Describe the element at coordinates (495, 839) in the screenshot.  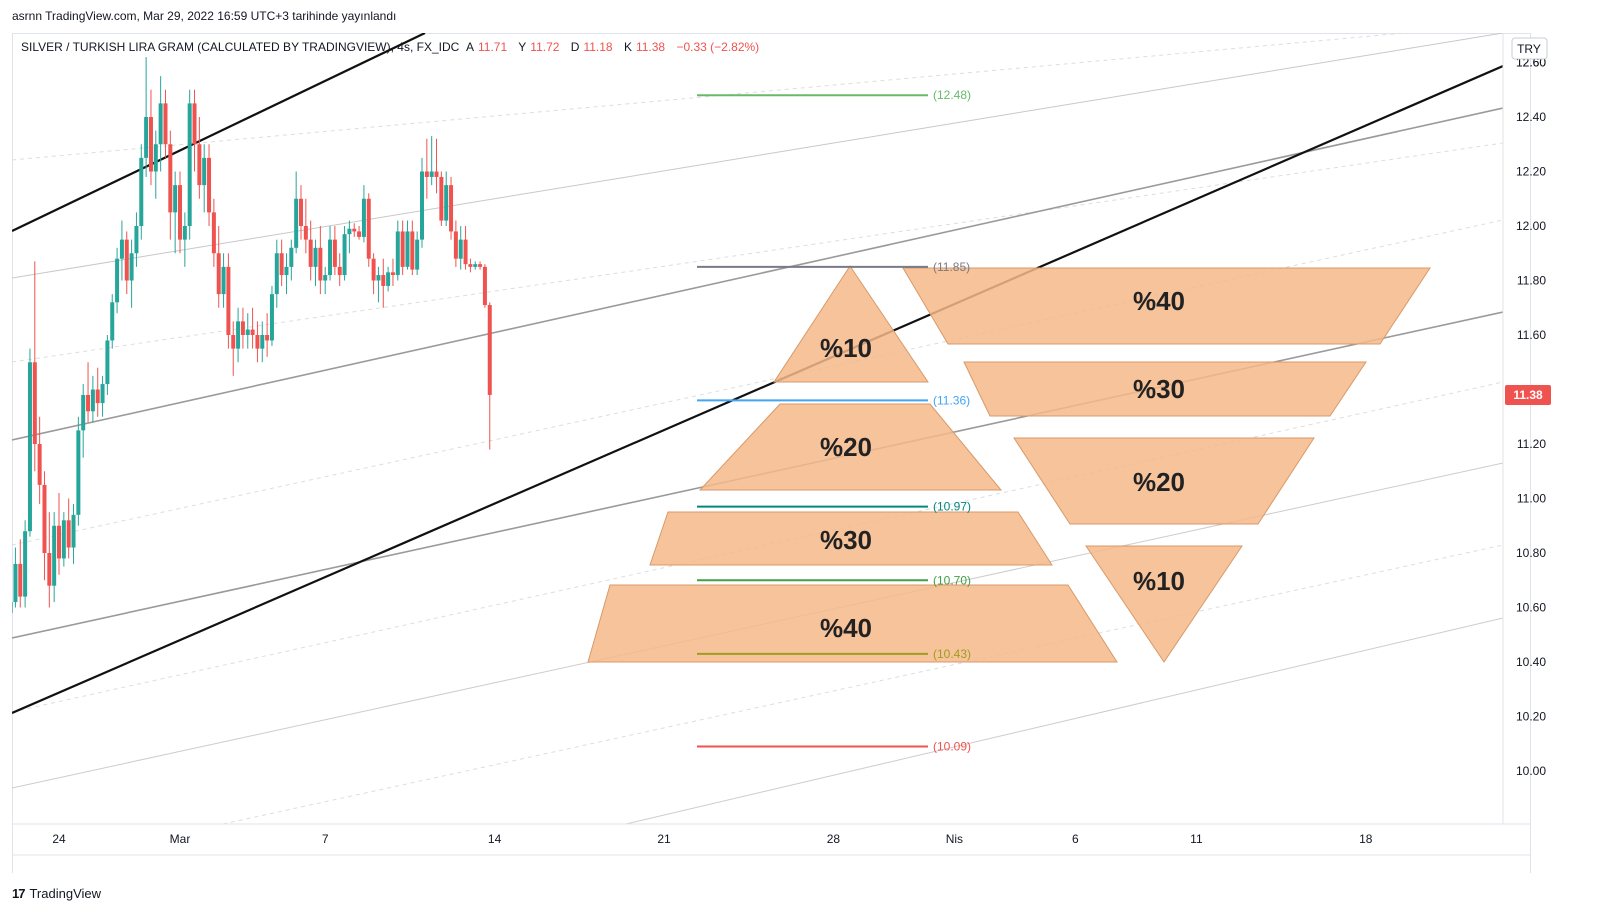
I see `x-tick-label: 14` at that location.